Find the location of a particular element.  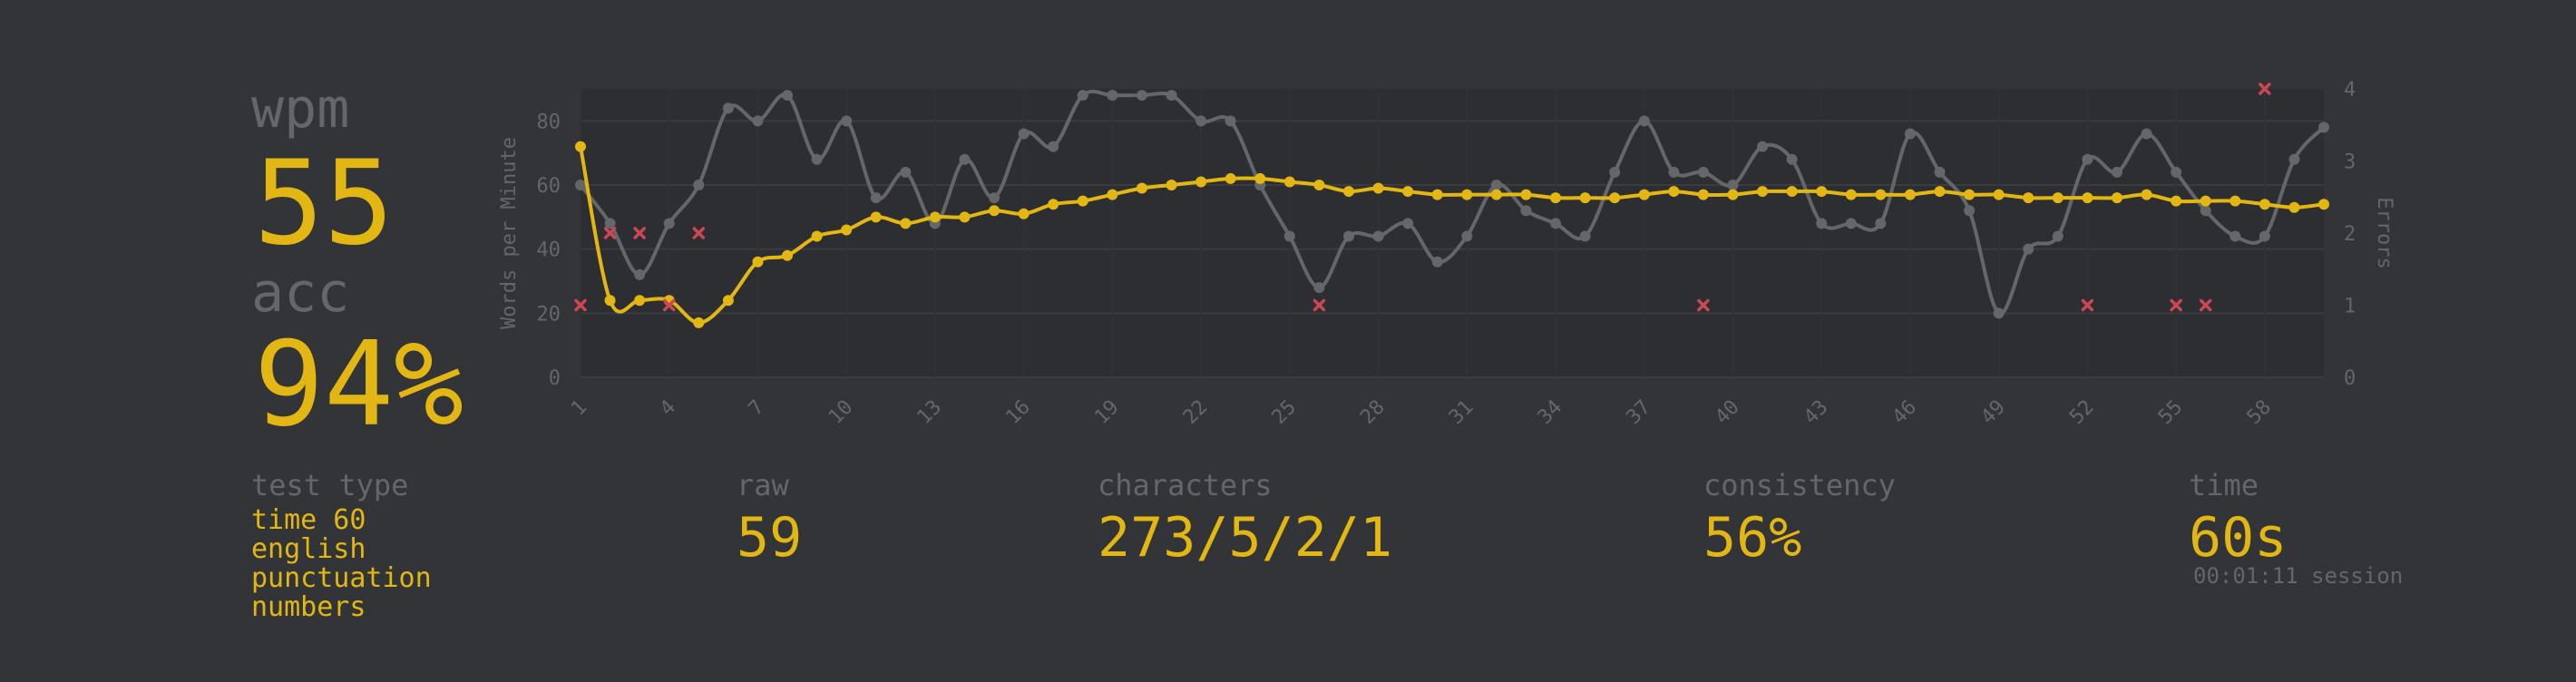

x-tick-label: 25 is located at coordinates (1284, 412).